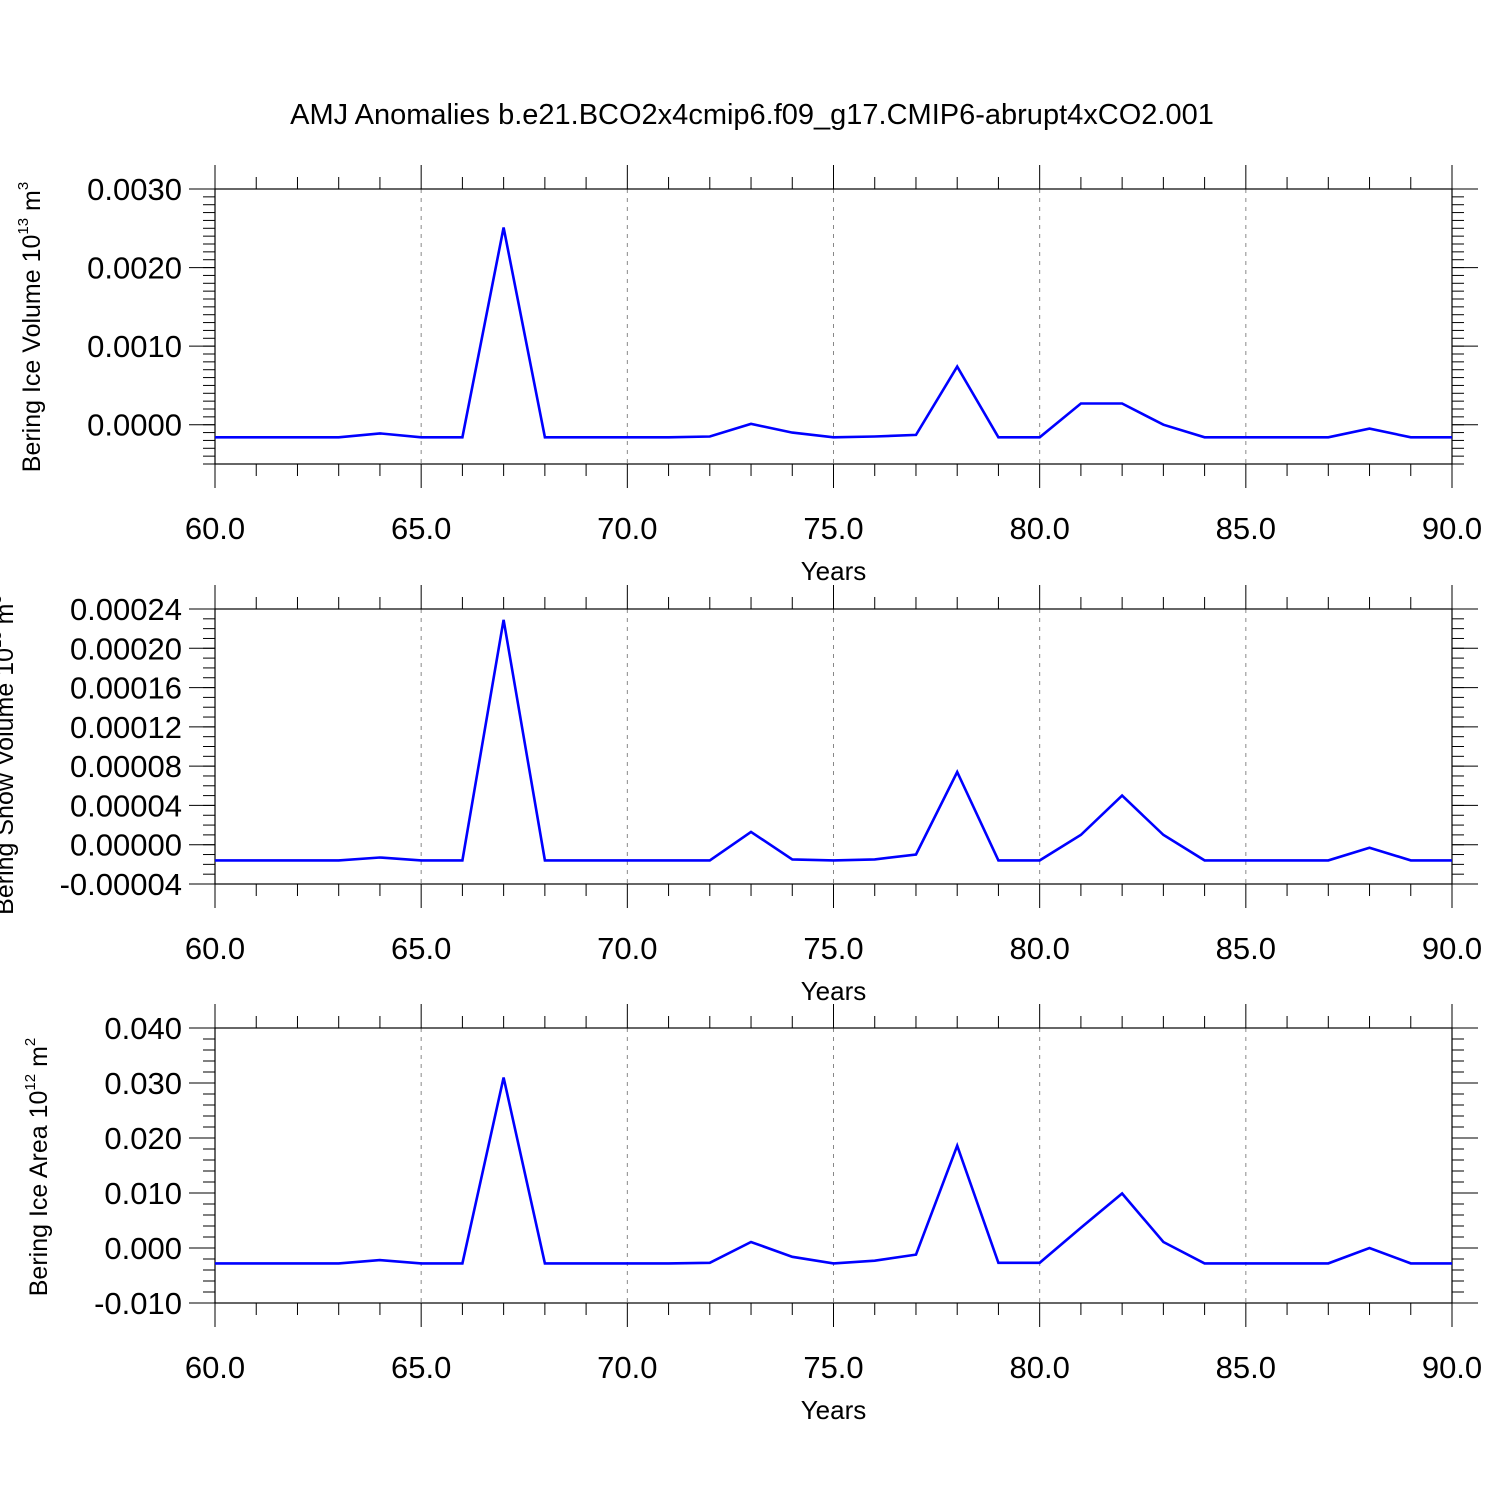  What do you see at coordinates (126, 845) in the screenshot?
I see `y-tick-label: 0.00000` at bounding box center [126, 845].